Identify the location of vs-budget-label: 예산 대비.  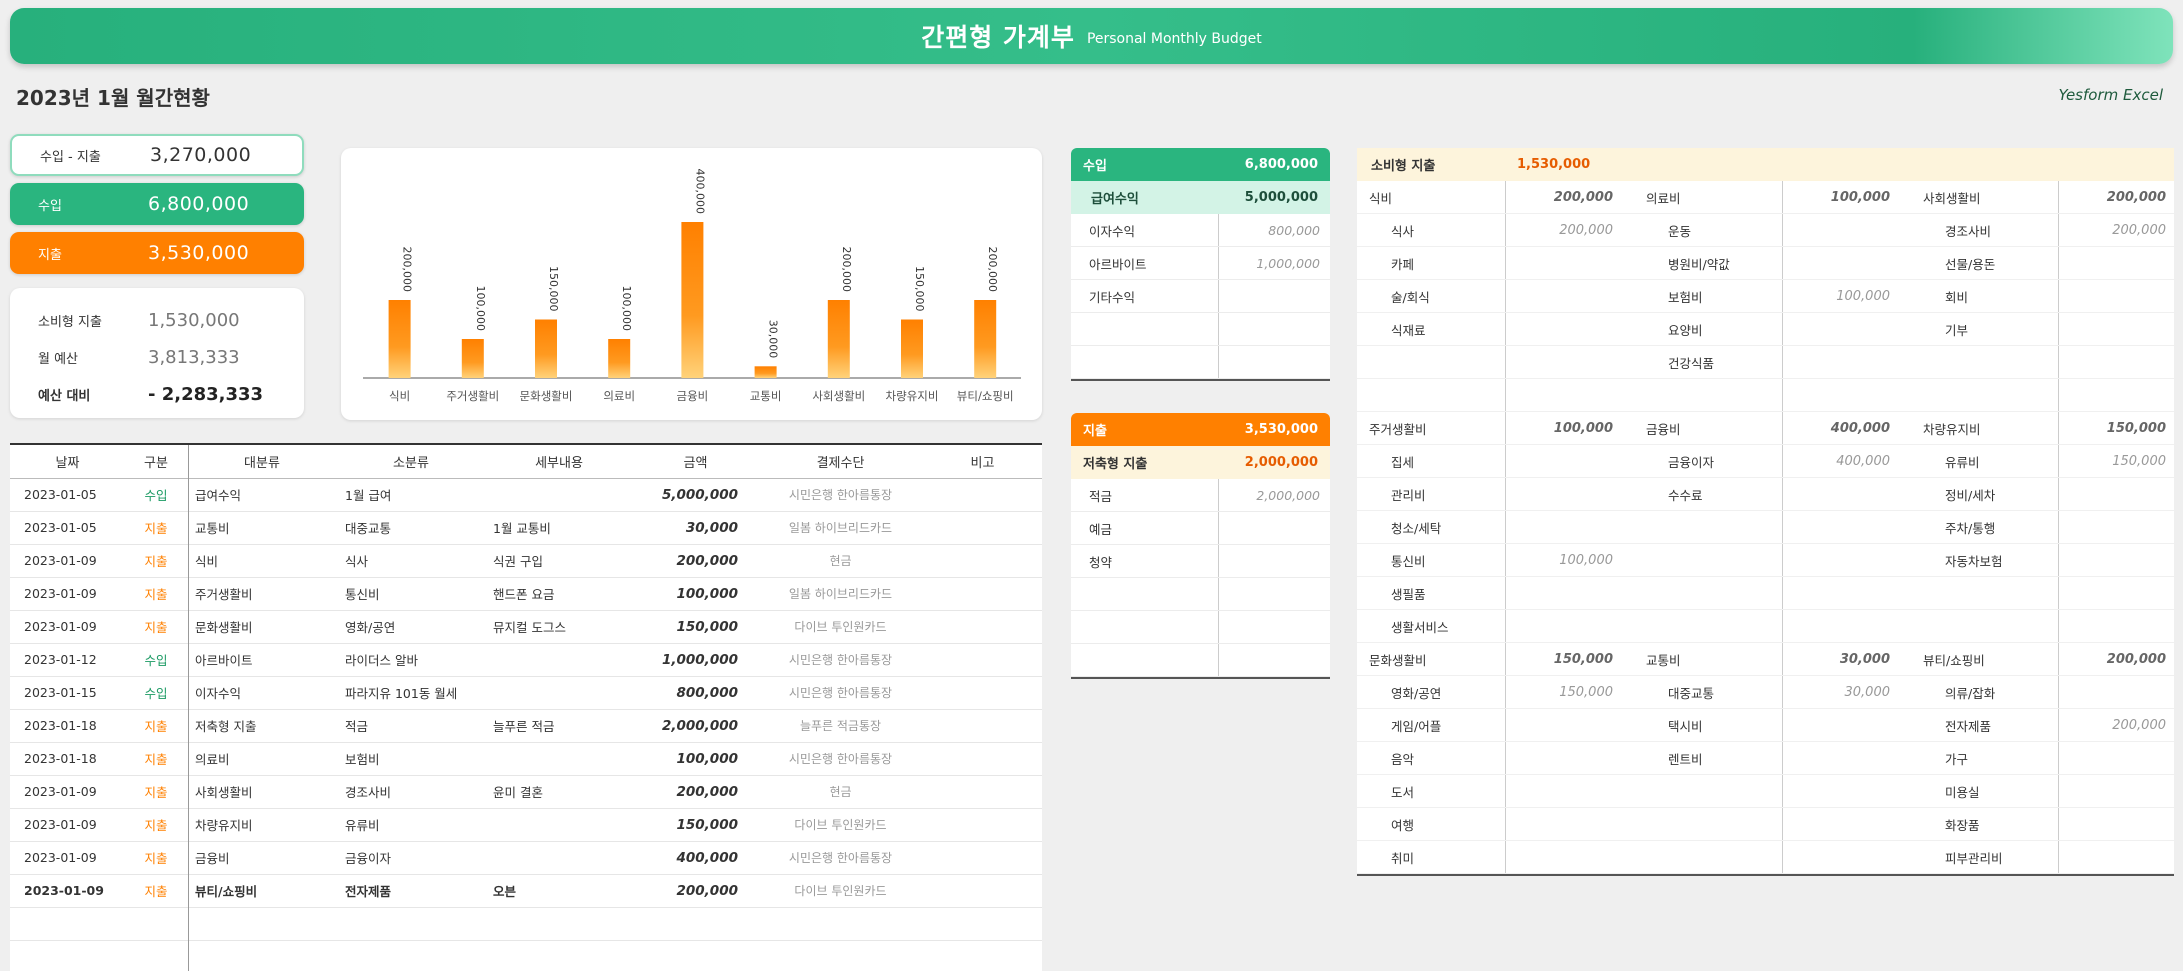
(64, 396).